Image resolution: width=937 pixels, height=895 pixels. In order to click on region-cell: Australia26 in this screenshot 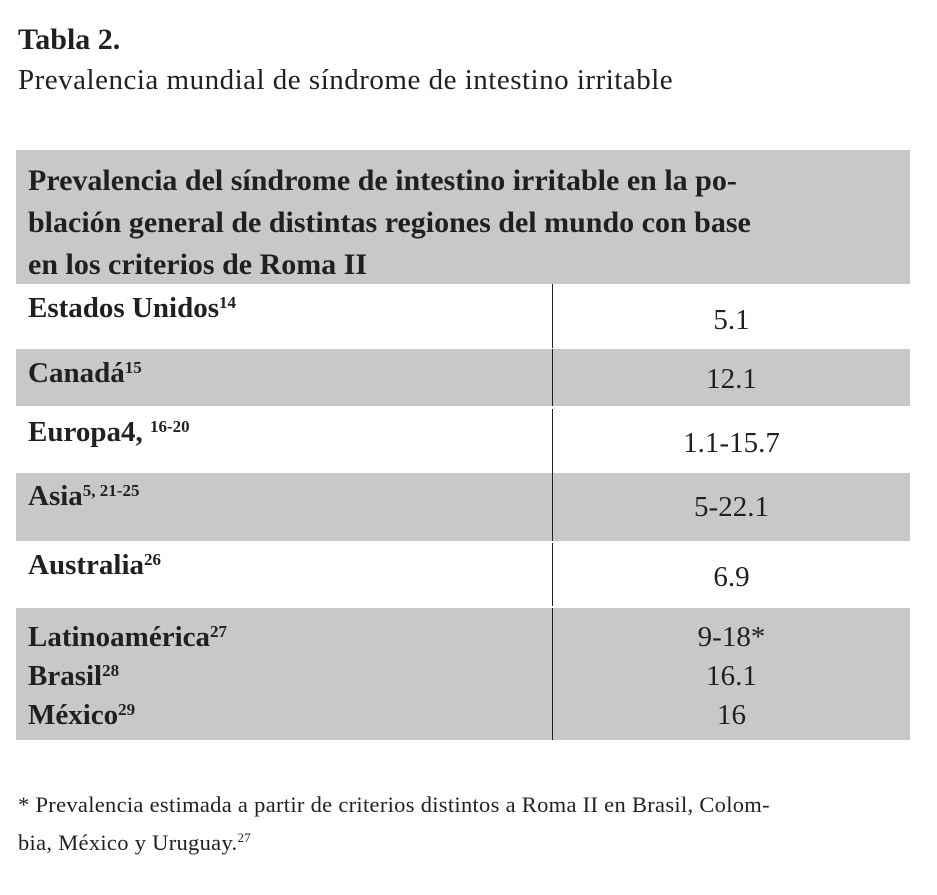, I will do `click(284, 574)`.